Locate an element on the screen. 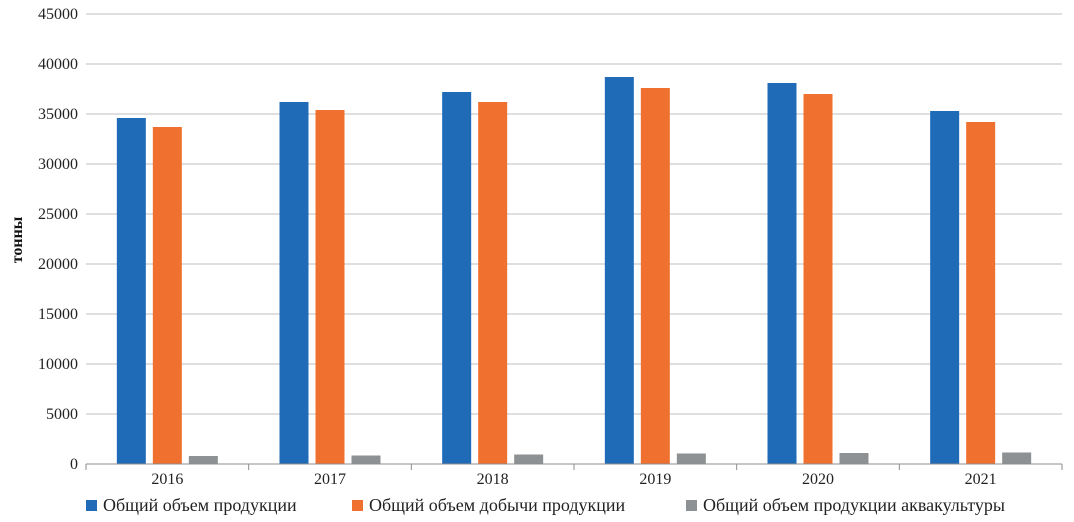 The height and width of the screenshot is (522, 1074). x-tick-label: 2017 is located at coordinates (330, 479).